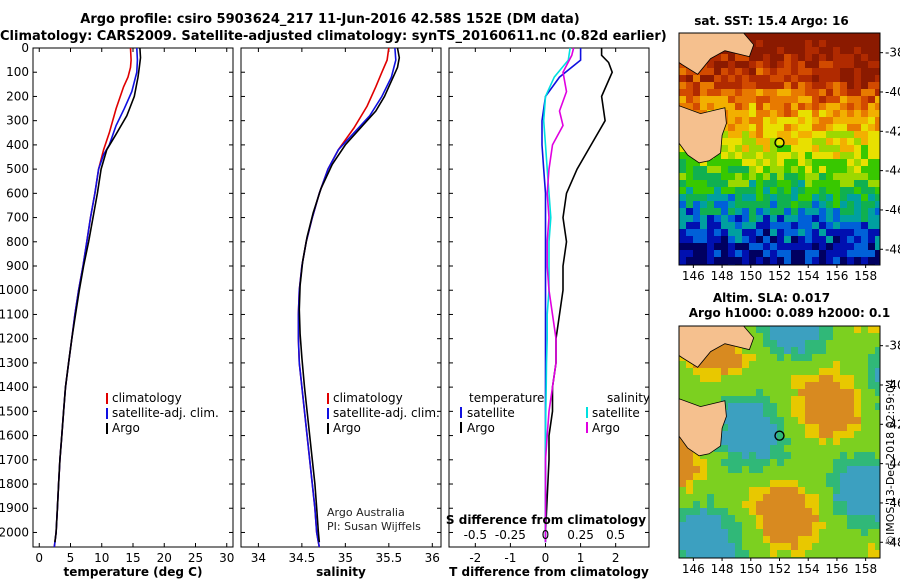 The width and height of the screenshot is (900, 580). What do you see at coordinates (779, 435) in the screenshot?
I see `argo-location-marker` at bounding box center [779, 435].